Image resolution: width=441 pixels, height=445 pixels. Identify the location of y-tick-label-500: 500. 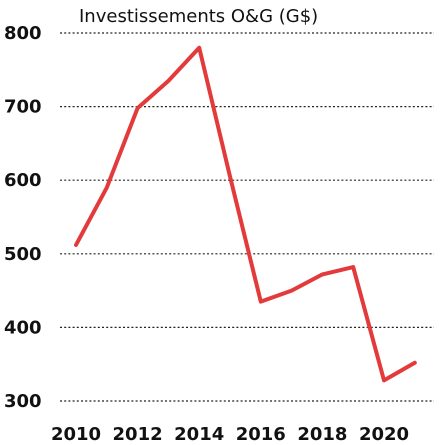
(23, 254).